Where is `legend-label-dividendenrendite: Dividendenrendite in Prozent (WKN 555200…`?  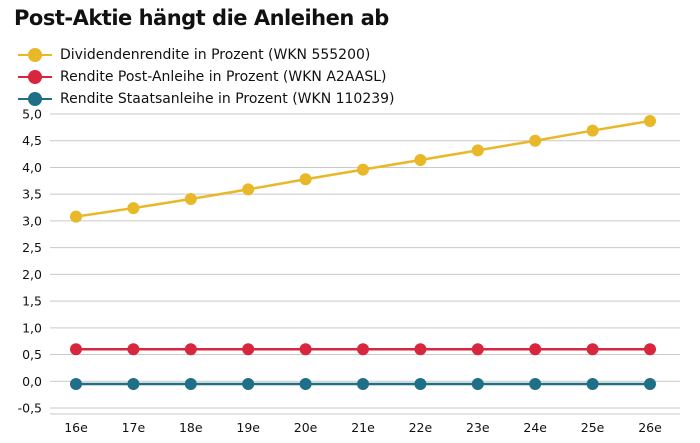
legend-label-dividendenrendite: Dividendenrendite in Prozent (WKN 555200… is located at coordinates (215, 55).